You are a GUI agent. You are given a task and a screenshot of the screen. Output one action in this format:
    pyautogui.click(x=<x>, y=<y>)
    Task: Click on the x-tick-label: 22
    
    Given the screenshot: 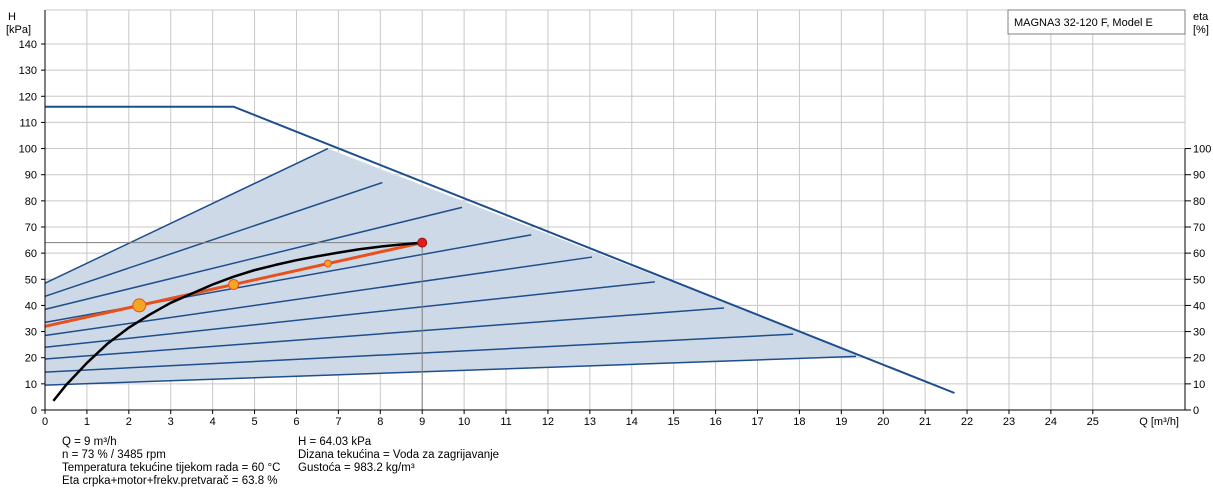 What is the action you would take?
    pyautogui.click(x=967, y=422)
    